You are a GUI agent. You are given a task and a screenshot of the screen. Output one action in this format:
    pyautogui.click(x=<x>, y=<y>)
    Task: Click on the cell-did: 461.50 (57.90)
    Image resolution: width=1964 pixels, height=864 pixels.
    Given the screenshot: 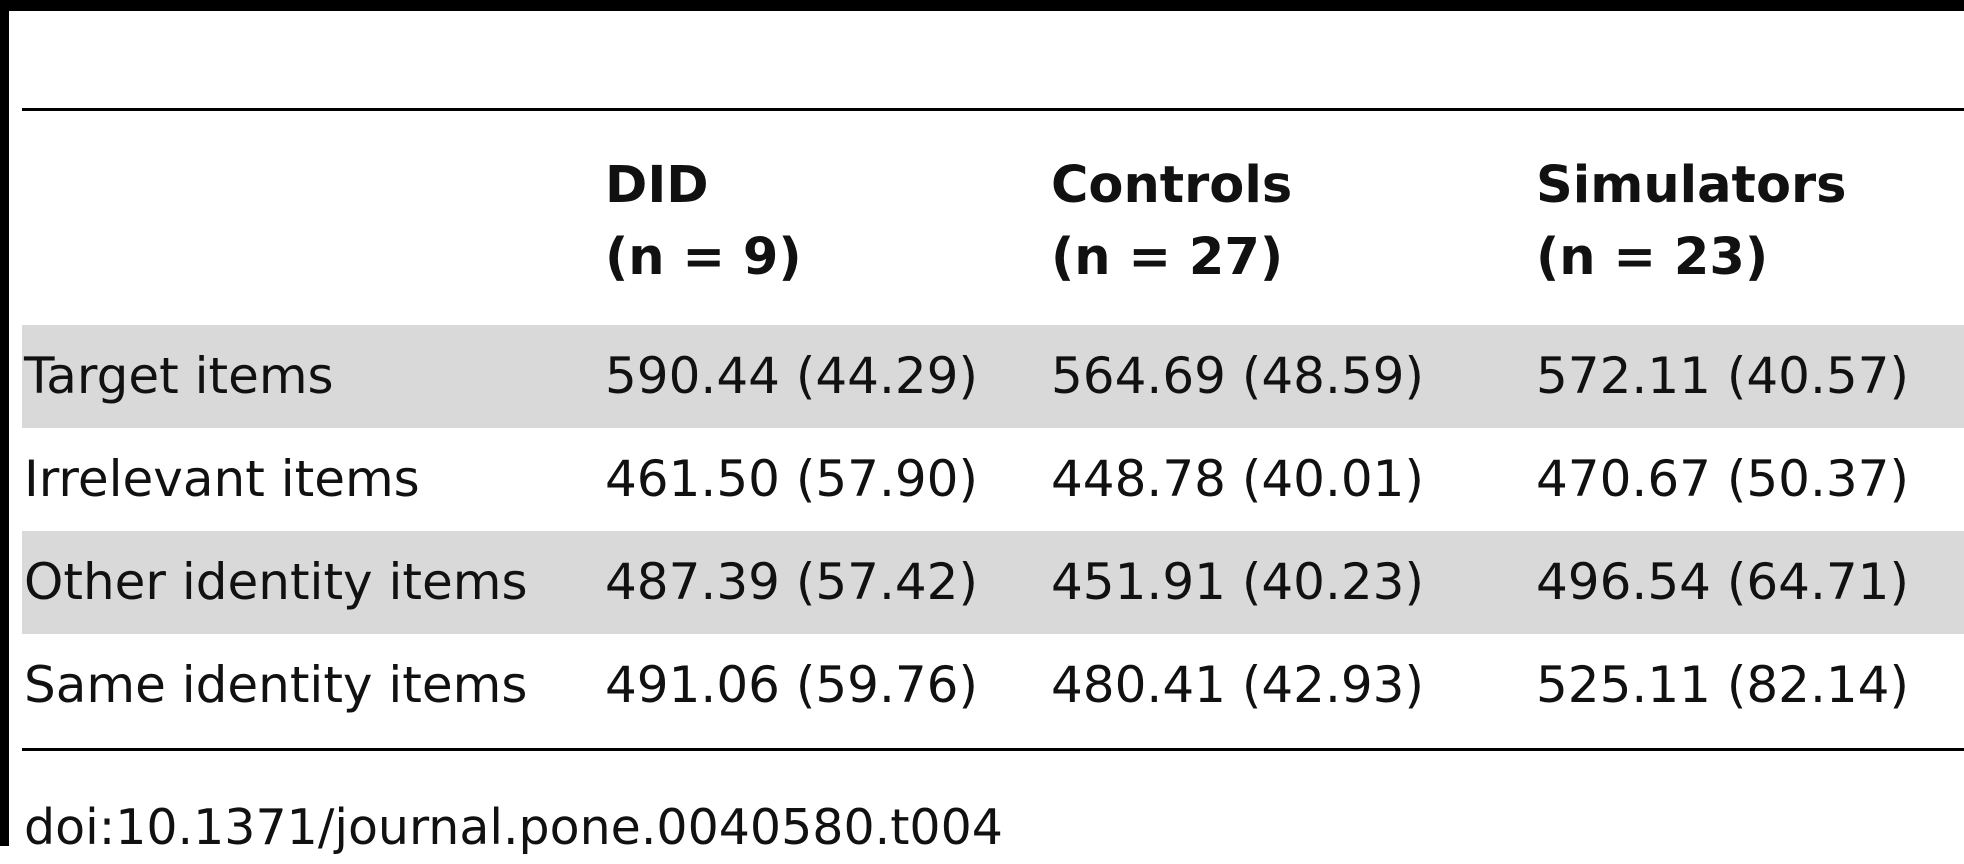 What is the action you would take?
    pyautogui.click(x=791, y=479)
    